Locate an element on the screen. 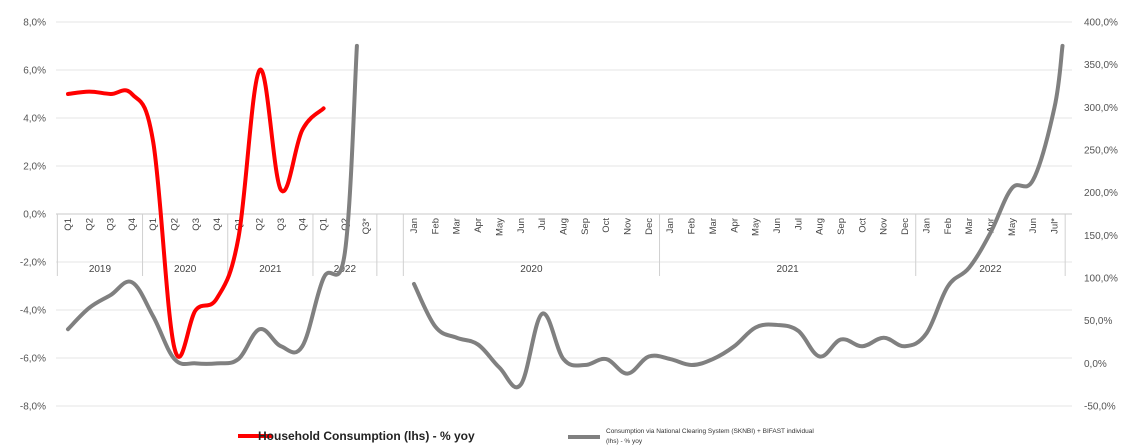 This screenshot has width=1132, height=446. quarter-year-label: 2022 is located at coordinates (345, 269).